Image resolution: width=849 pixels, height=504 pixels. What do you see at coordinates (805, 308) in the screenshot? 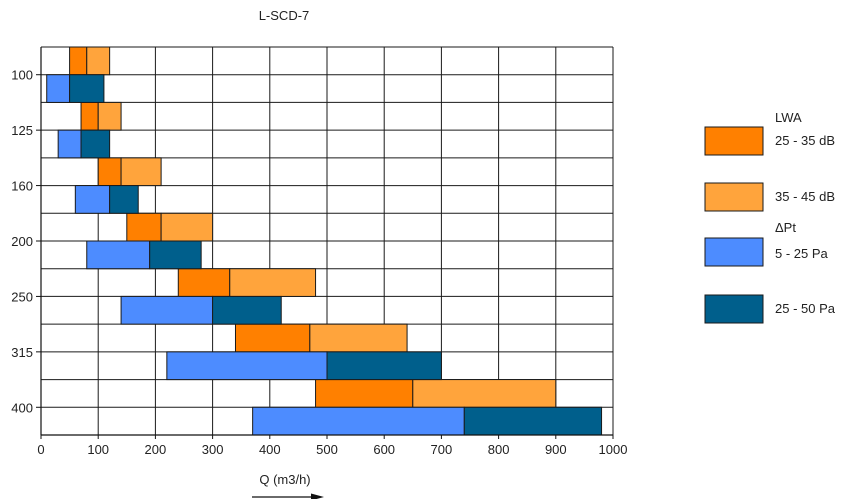
I see `legend-label: 25 - 50 Pa` at bounding box center [805, 308].